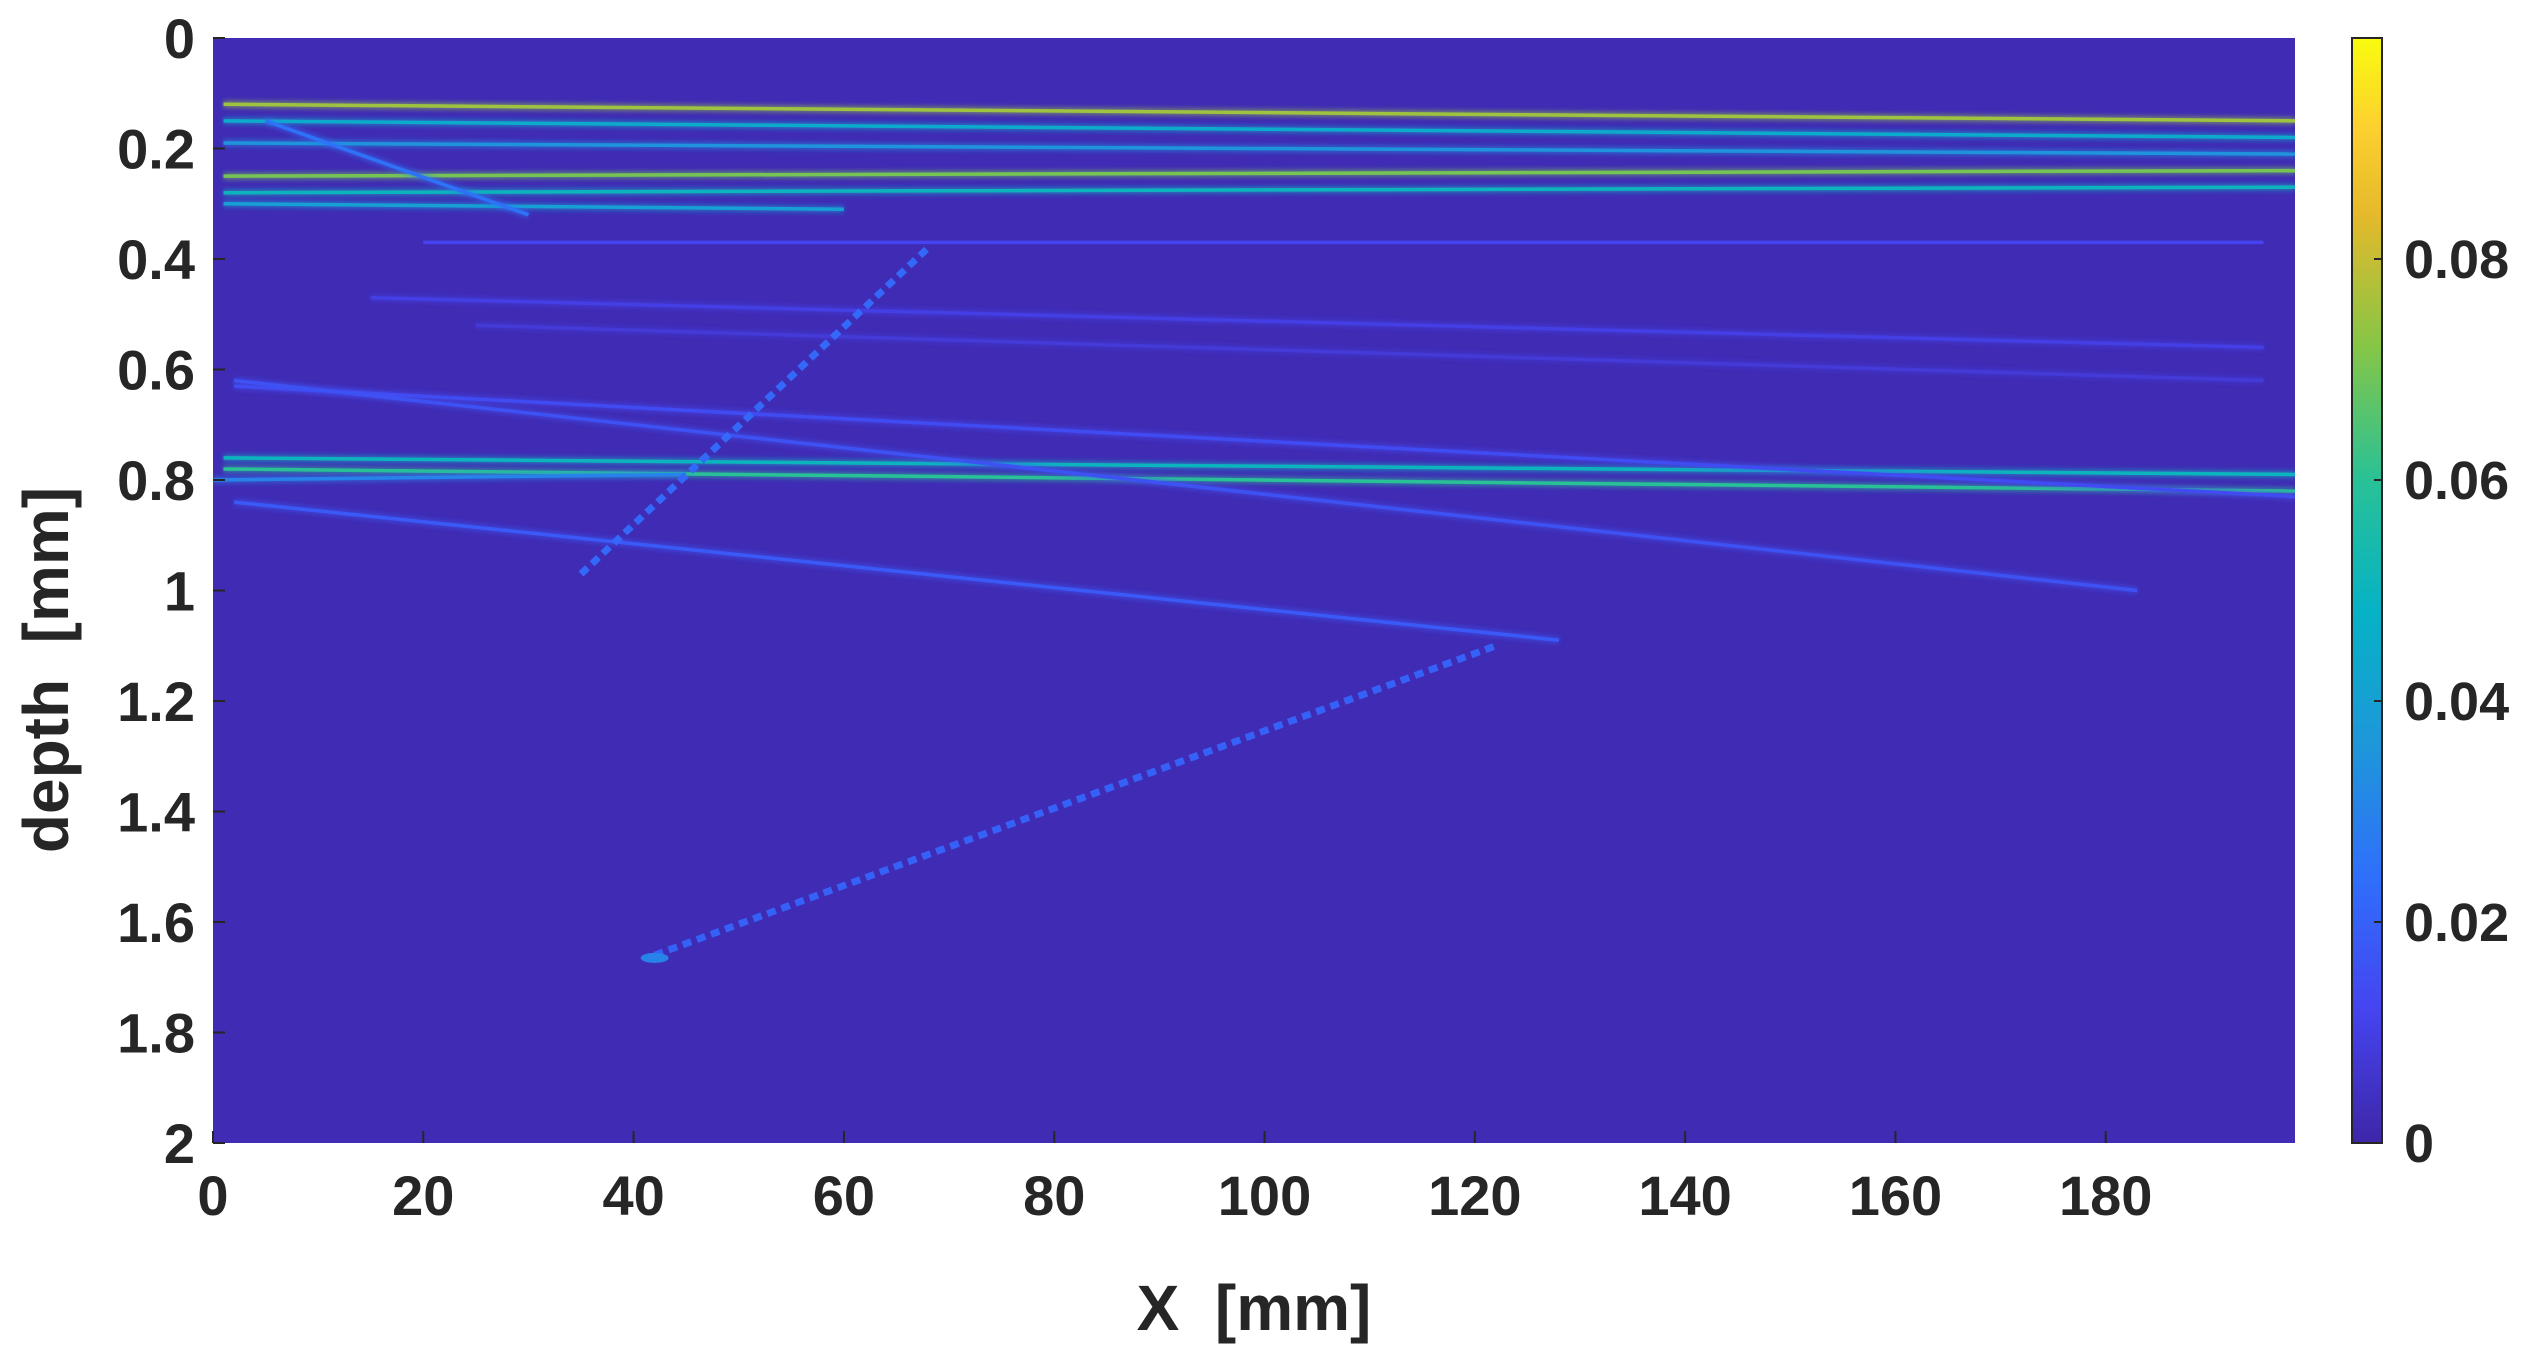  What do you see at coordinates (2456, 702) in the screenshot?
I see `colorbar-tick-label: 0.04` at bounding box center [2456, 702].